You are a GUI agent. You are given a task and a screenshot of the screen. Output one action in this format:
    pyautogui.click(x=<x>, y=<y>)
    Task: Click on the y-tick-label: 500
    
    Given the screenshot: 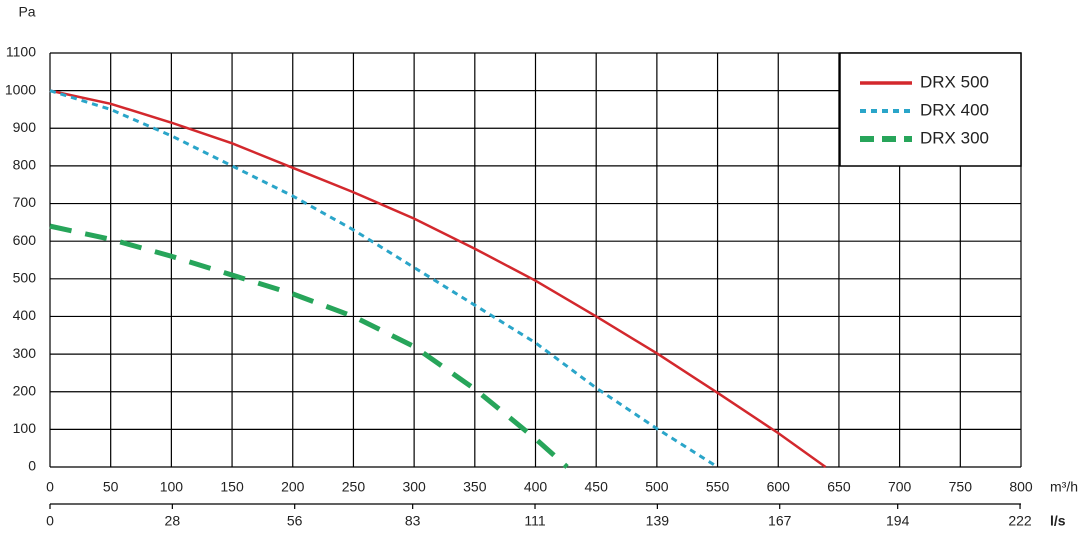 What is the action you would take?
    pyautogui.click(x=25, y=278)
    